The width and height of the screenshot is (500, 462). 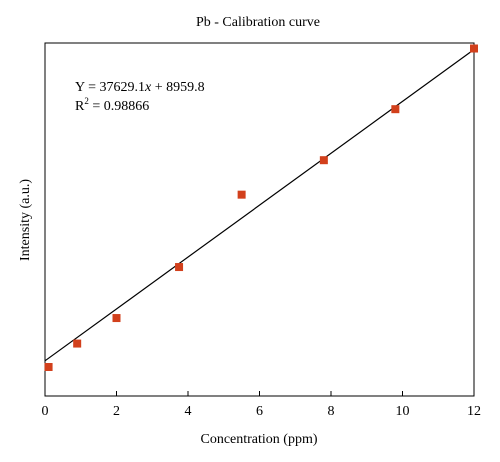 What do you see at coordinates (403, 411) in the screenshot?
I see `x-tick-label: 10` at bounding box center [403, 411].